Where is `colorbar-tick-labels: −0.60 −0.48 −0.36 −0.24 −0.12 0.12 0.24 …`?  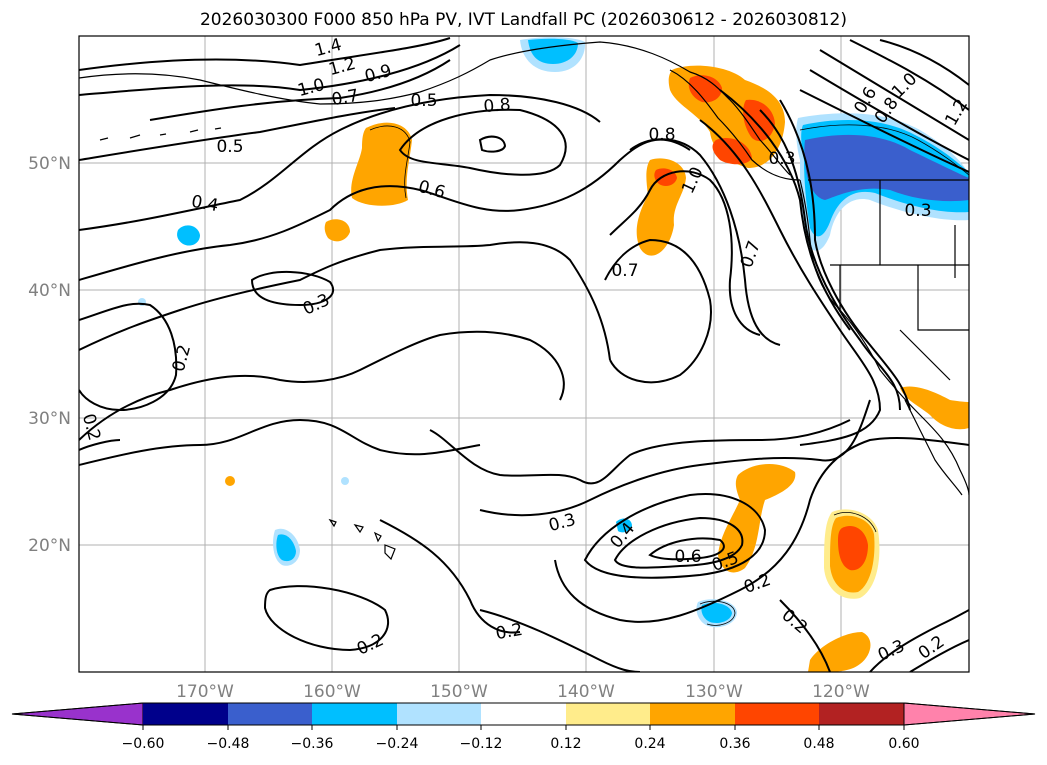 colorbar-tick-labels: −0.60 −0.48 −0.36 −0.24 −0.12 0.12 0.24 … is located at coordinates (521, 744).